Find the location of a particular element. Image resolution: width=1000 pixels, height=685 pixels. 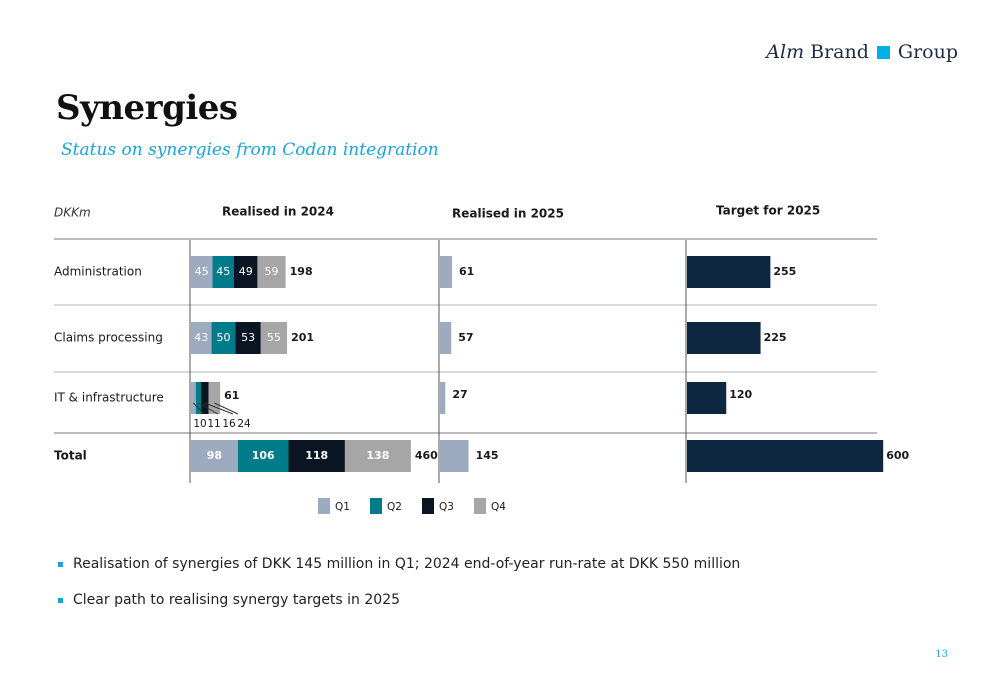

category-label: Total is located at coordinates (70, 456).